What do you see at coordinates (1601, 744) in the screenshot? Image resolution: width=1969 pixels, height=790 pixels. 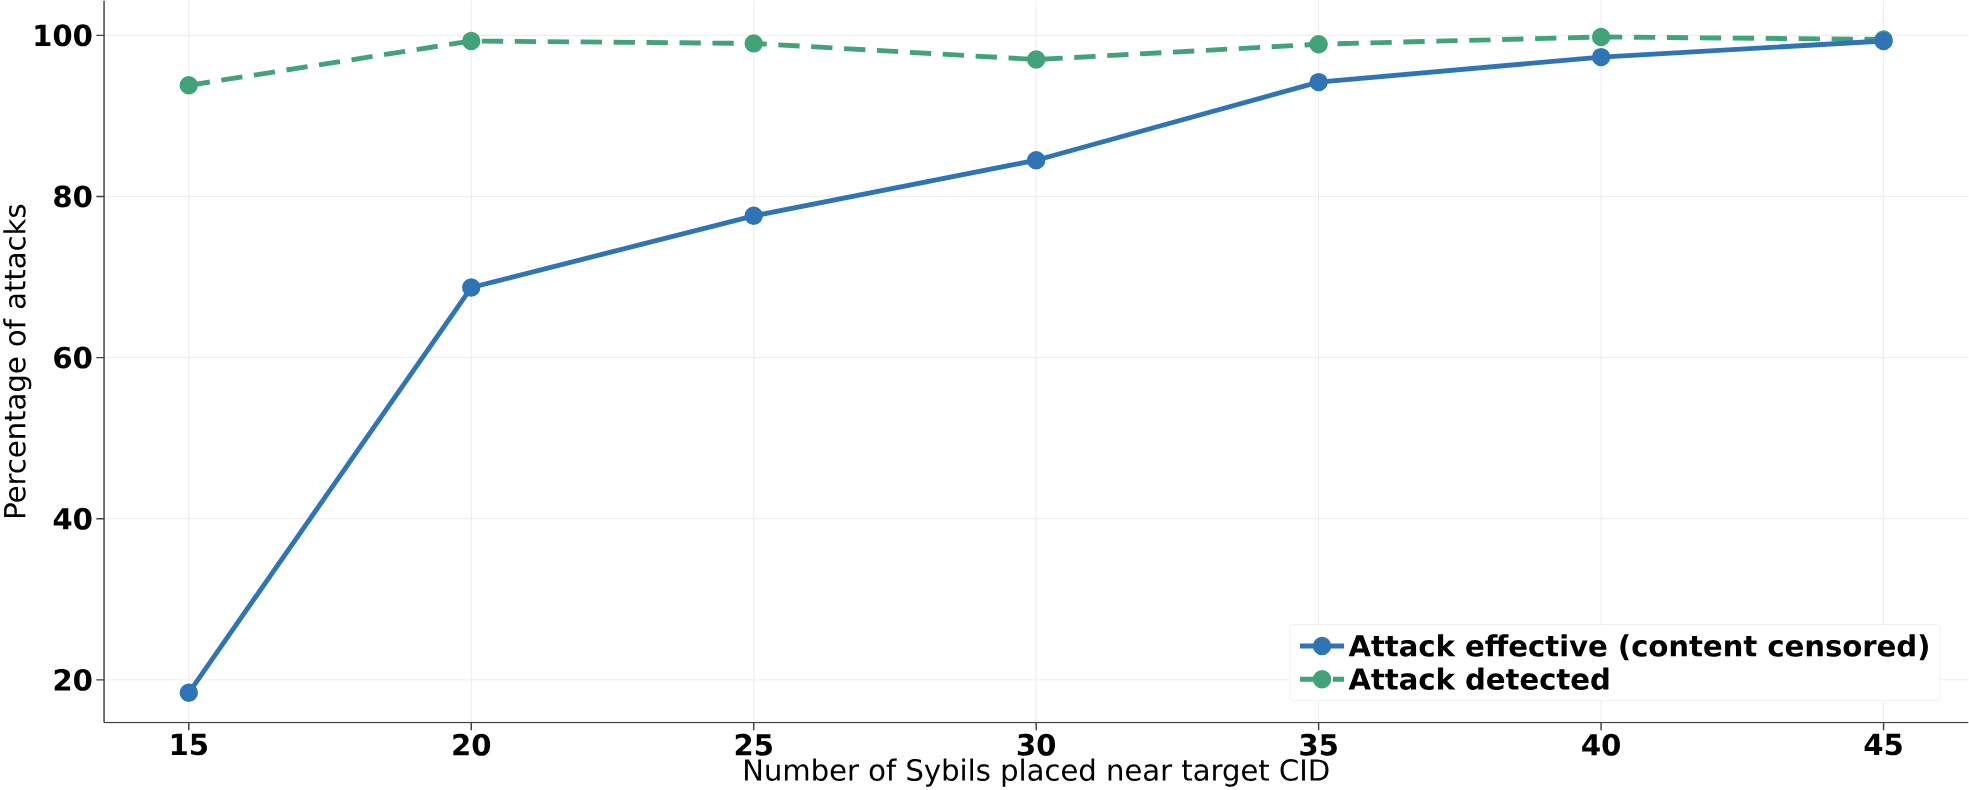 I see `x-tick-label: 40` at bounding box center [1601, 744].